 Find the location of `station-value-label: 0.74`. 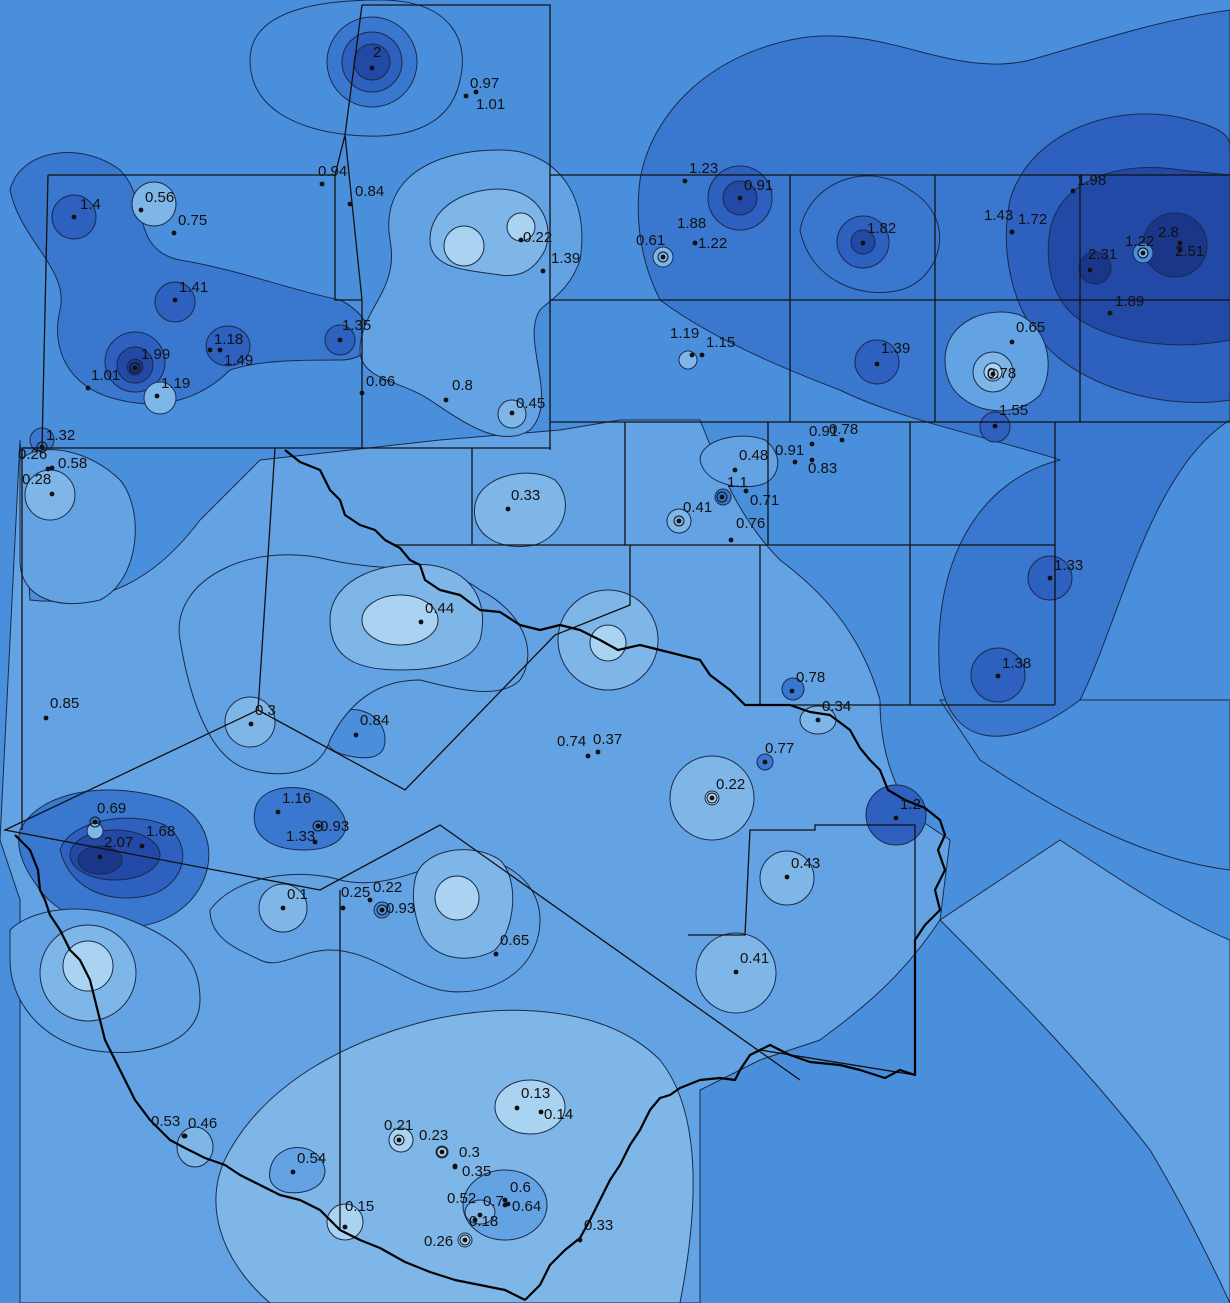

station-value-label: 0.74 is located at coordinates (571, 741).